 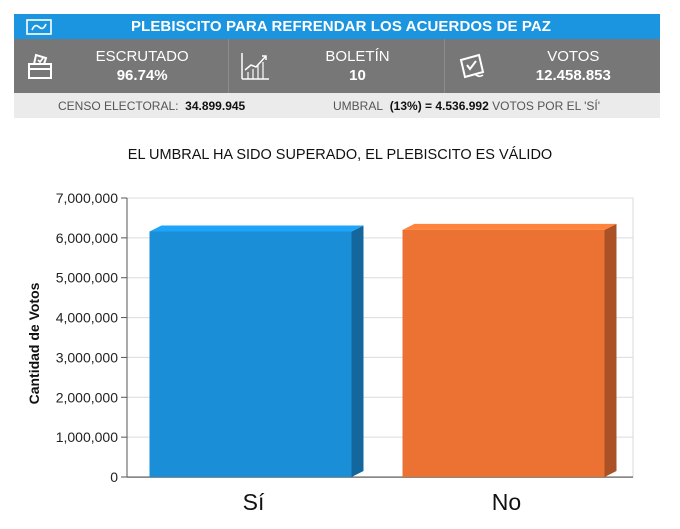 I want to click on bar-top-no, so click(x=509, y=226).